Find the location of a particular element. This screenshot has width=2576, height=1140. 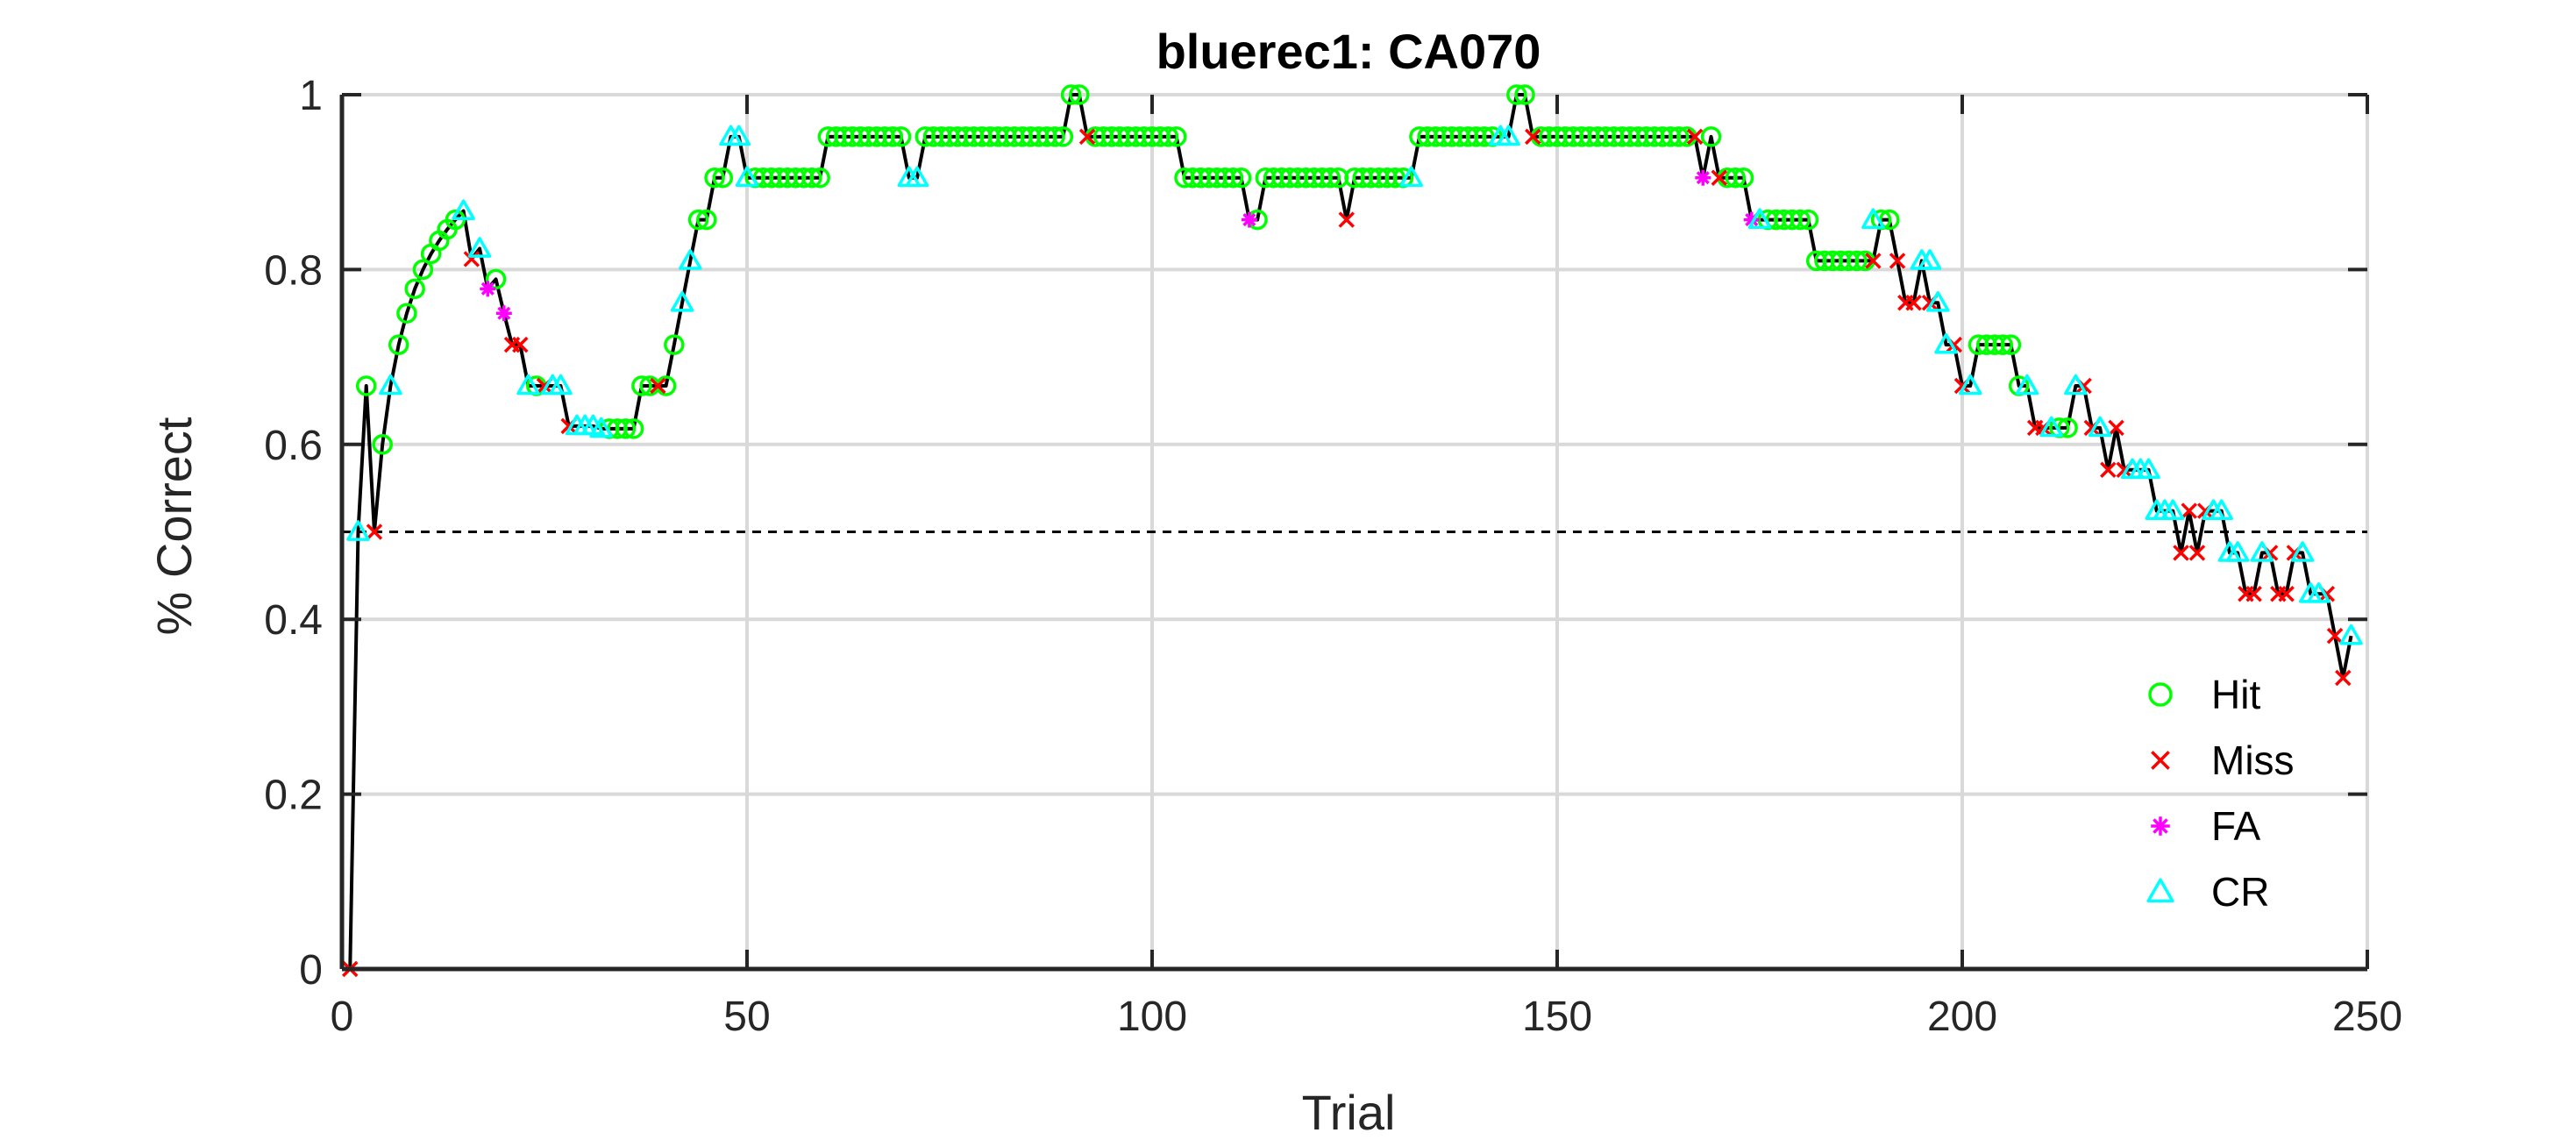

y-tick-label: 0.6 is located at coordinates (293, 446).